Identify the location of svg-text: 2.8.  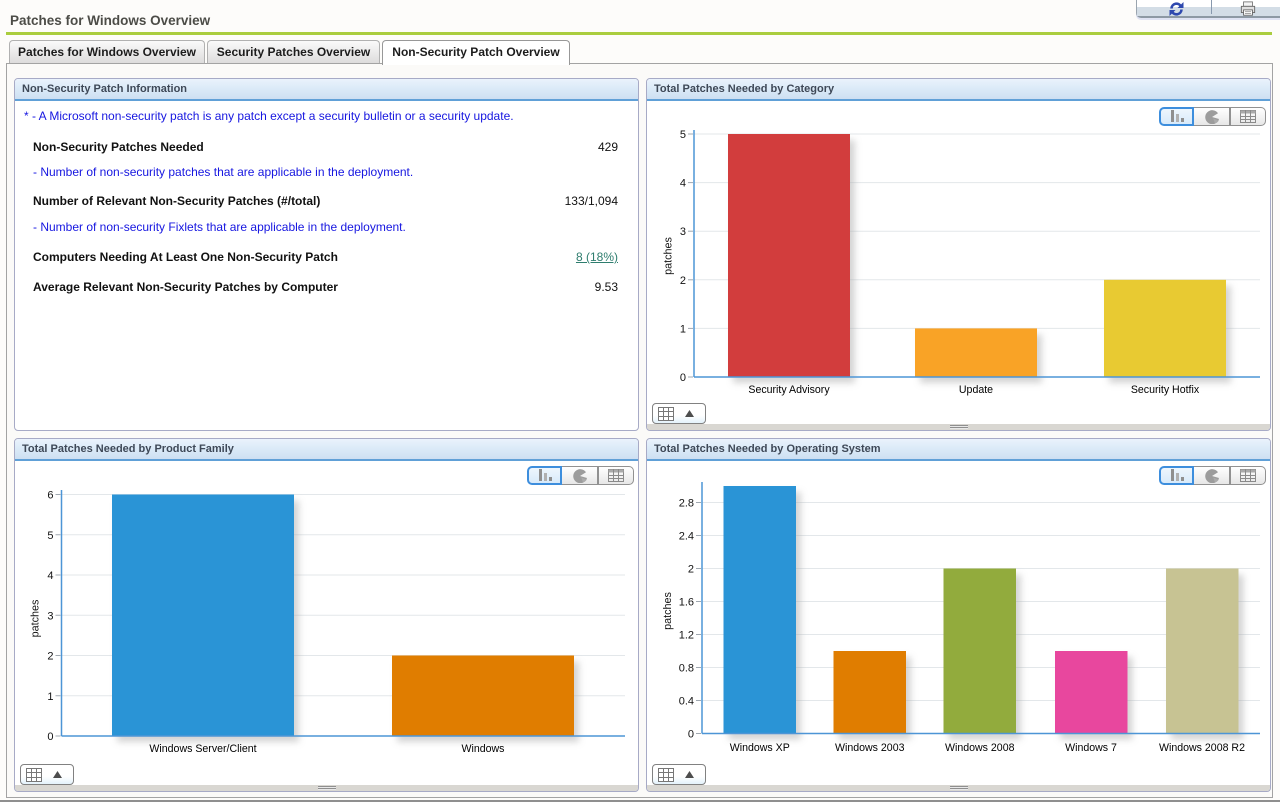
(686, 504).